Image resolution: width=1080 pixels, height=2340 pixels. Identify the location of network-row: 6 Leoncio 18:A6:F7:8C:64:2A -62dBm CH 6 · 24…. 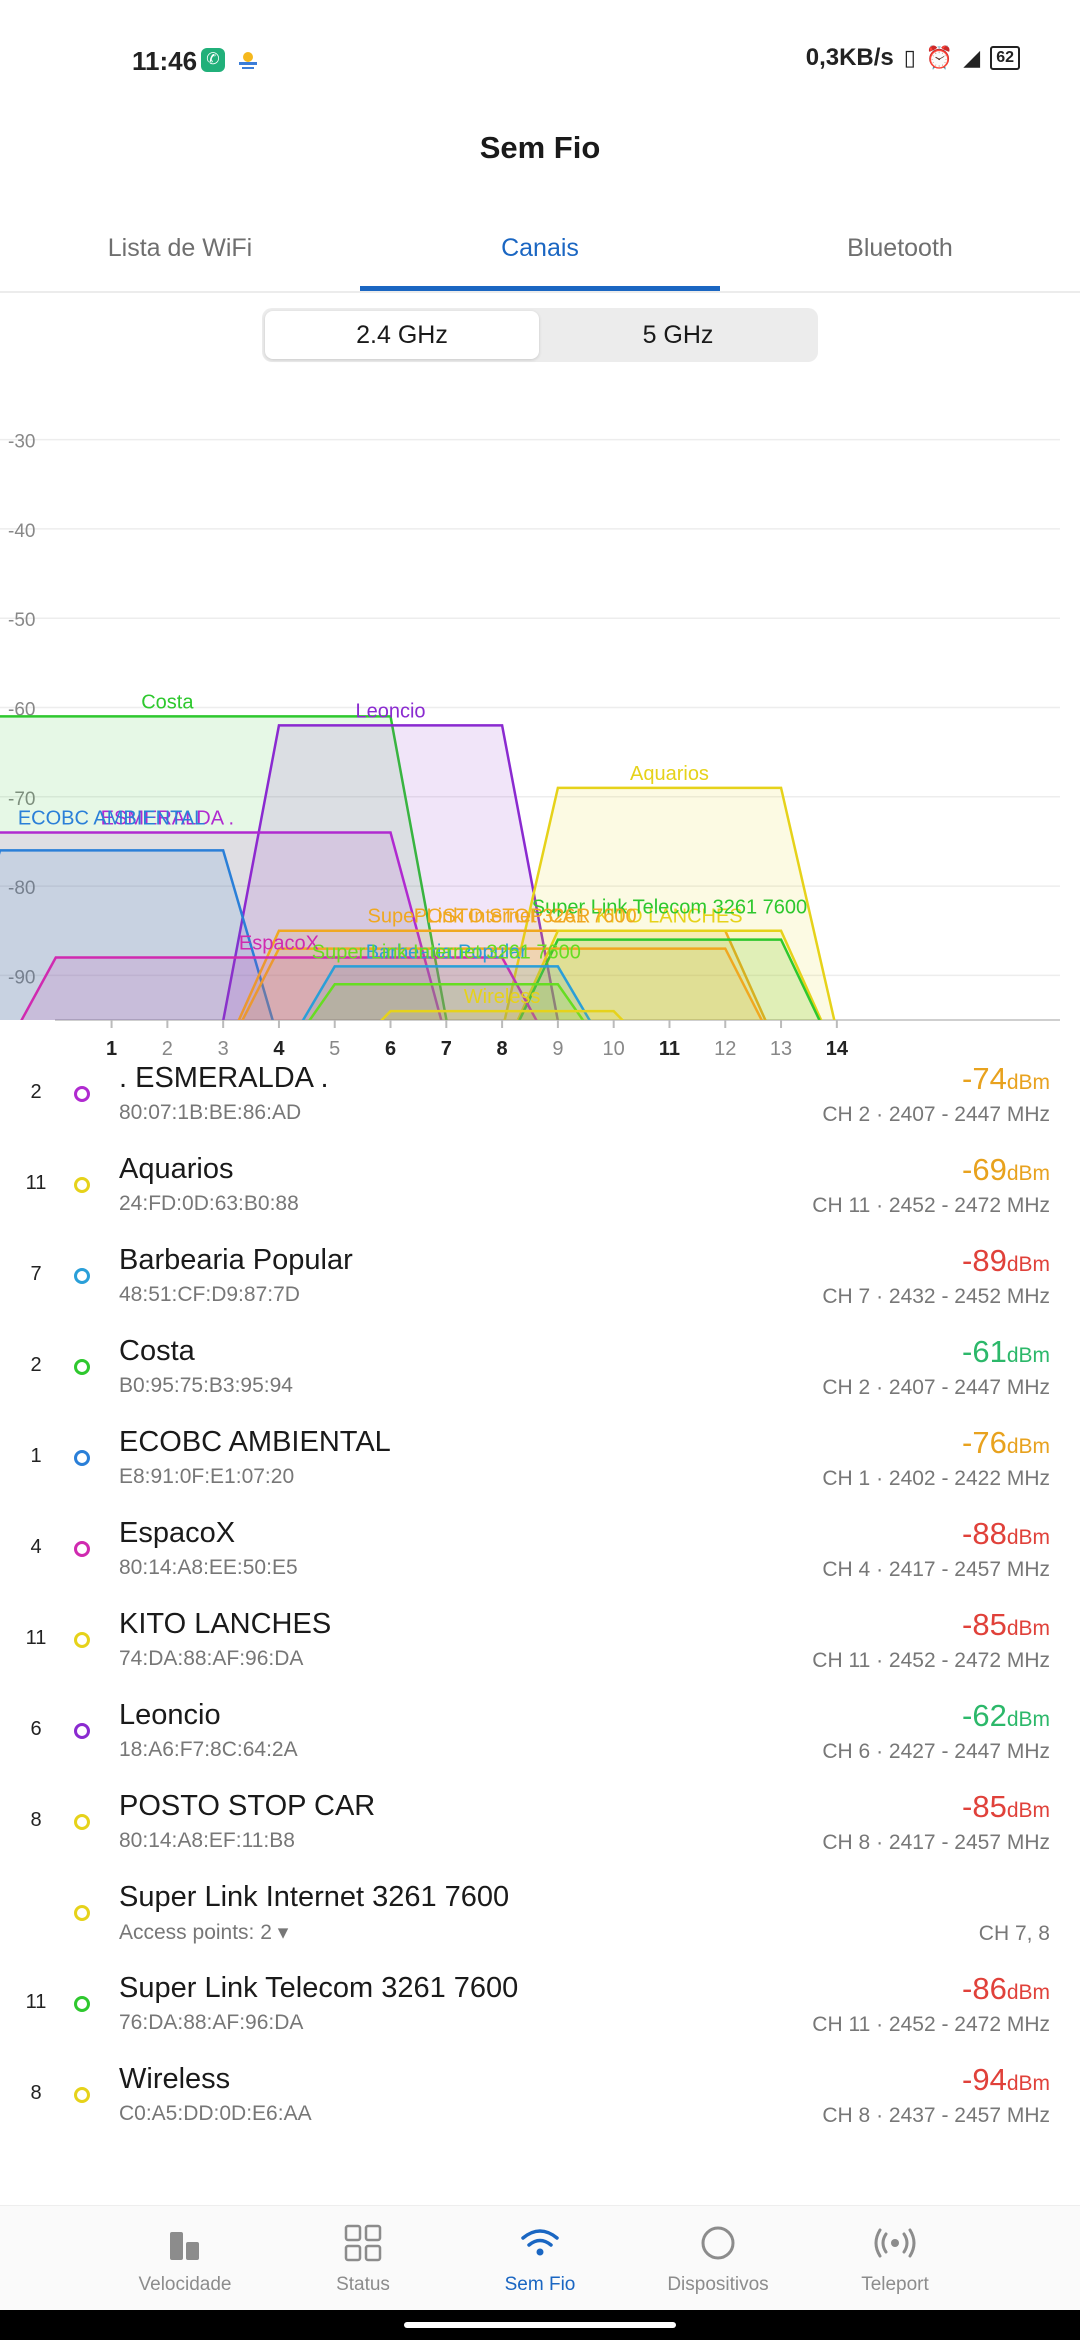
(540, 1735).